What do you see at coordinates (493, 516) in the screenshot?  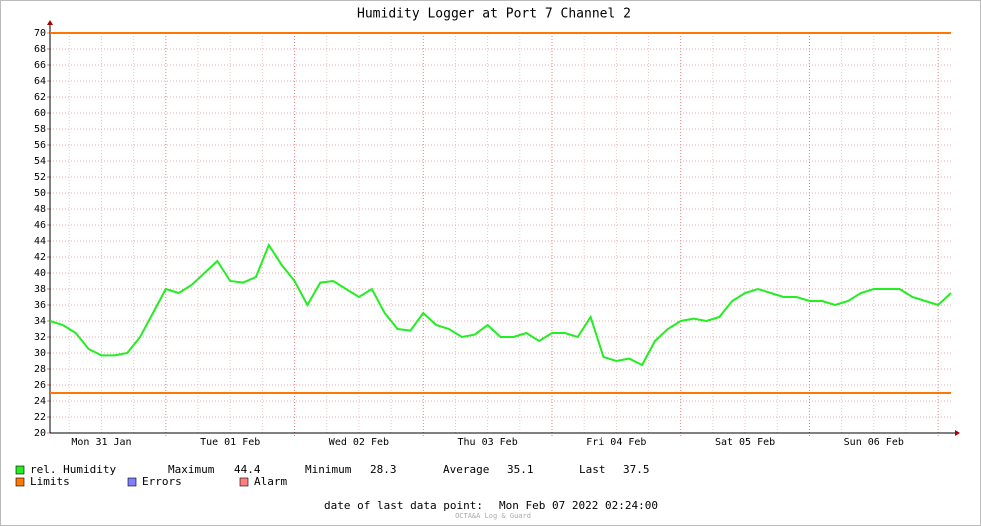 I see `watermark: OCTA&A Log & Guard` at bounding box center [493, 516].